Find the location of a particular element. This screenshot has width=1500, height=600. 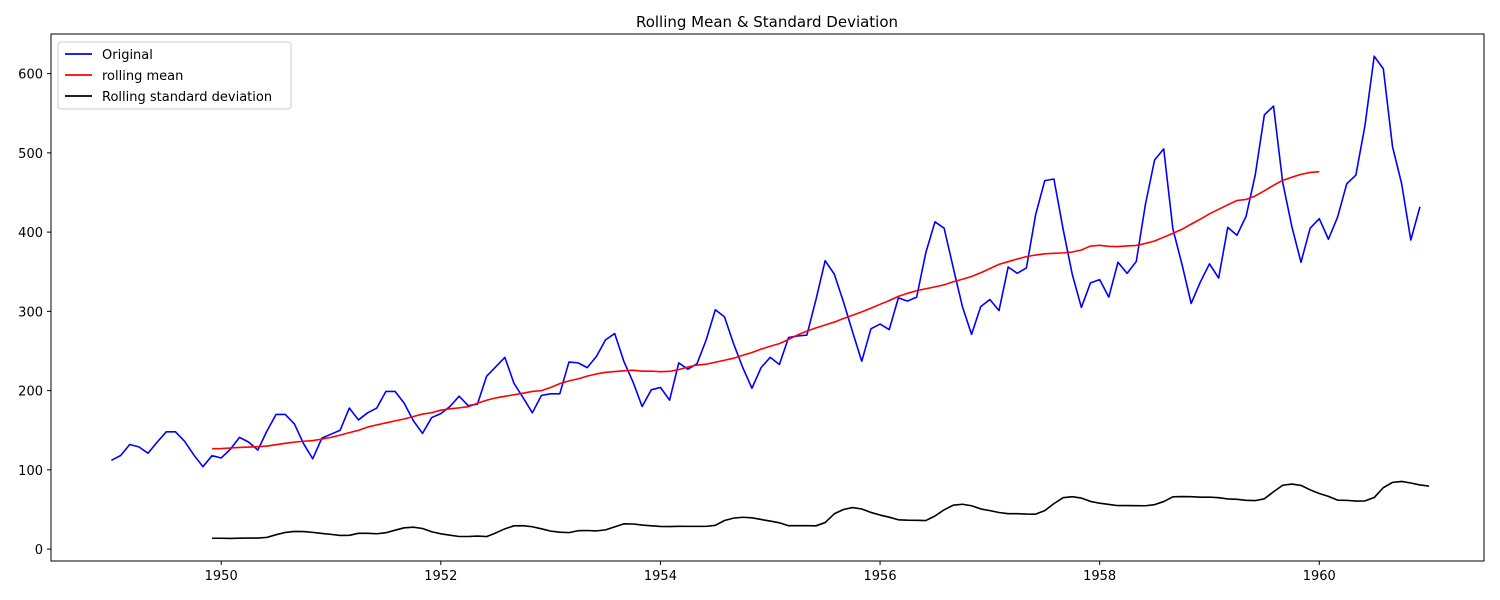

legend-label: rolling mean is located at coordinates (142, 76).